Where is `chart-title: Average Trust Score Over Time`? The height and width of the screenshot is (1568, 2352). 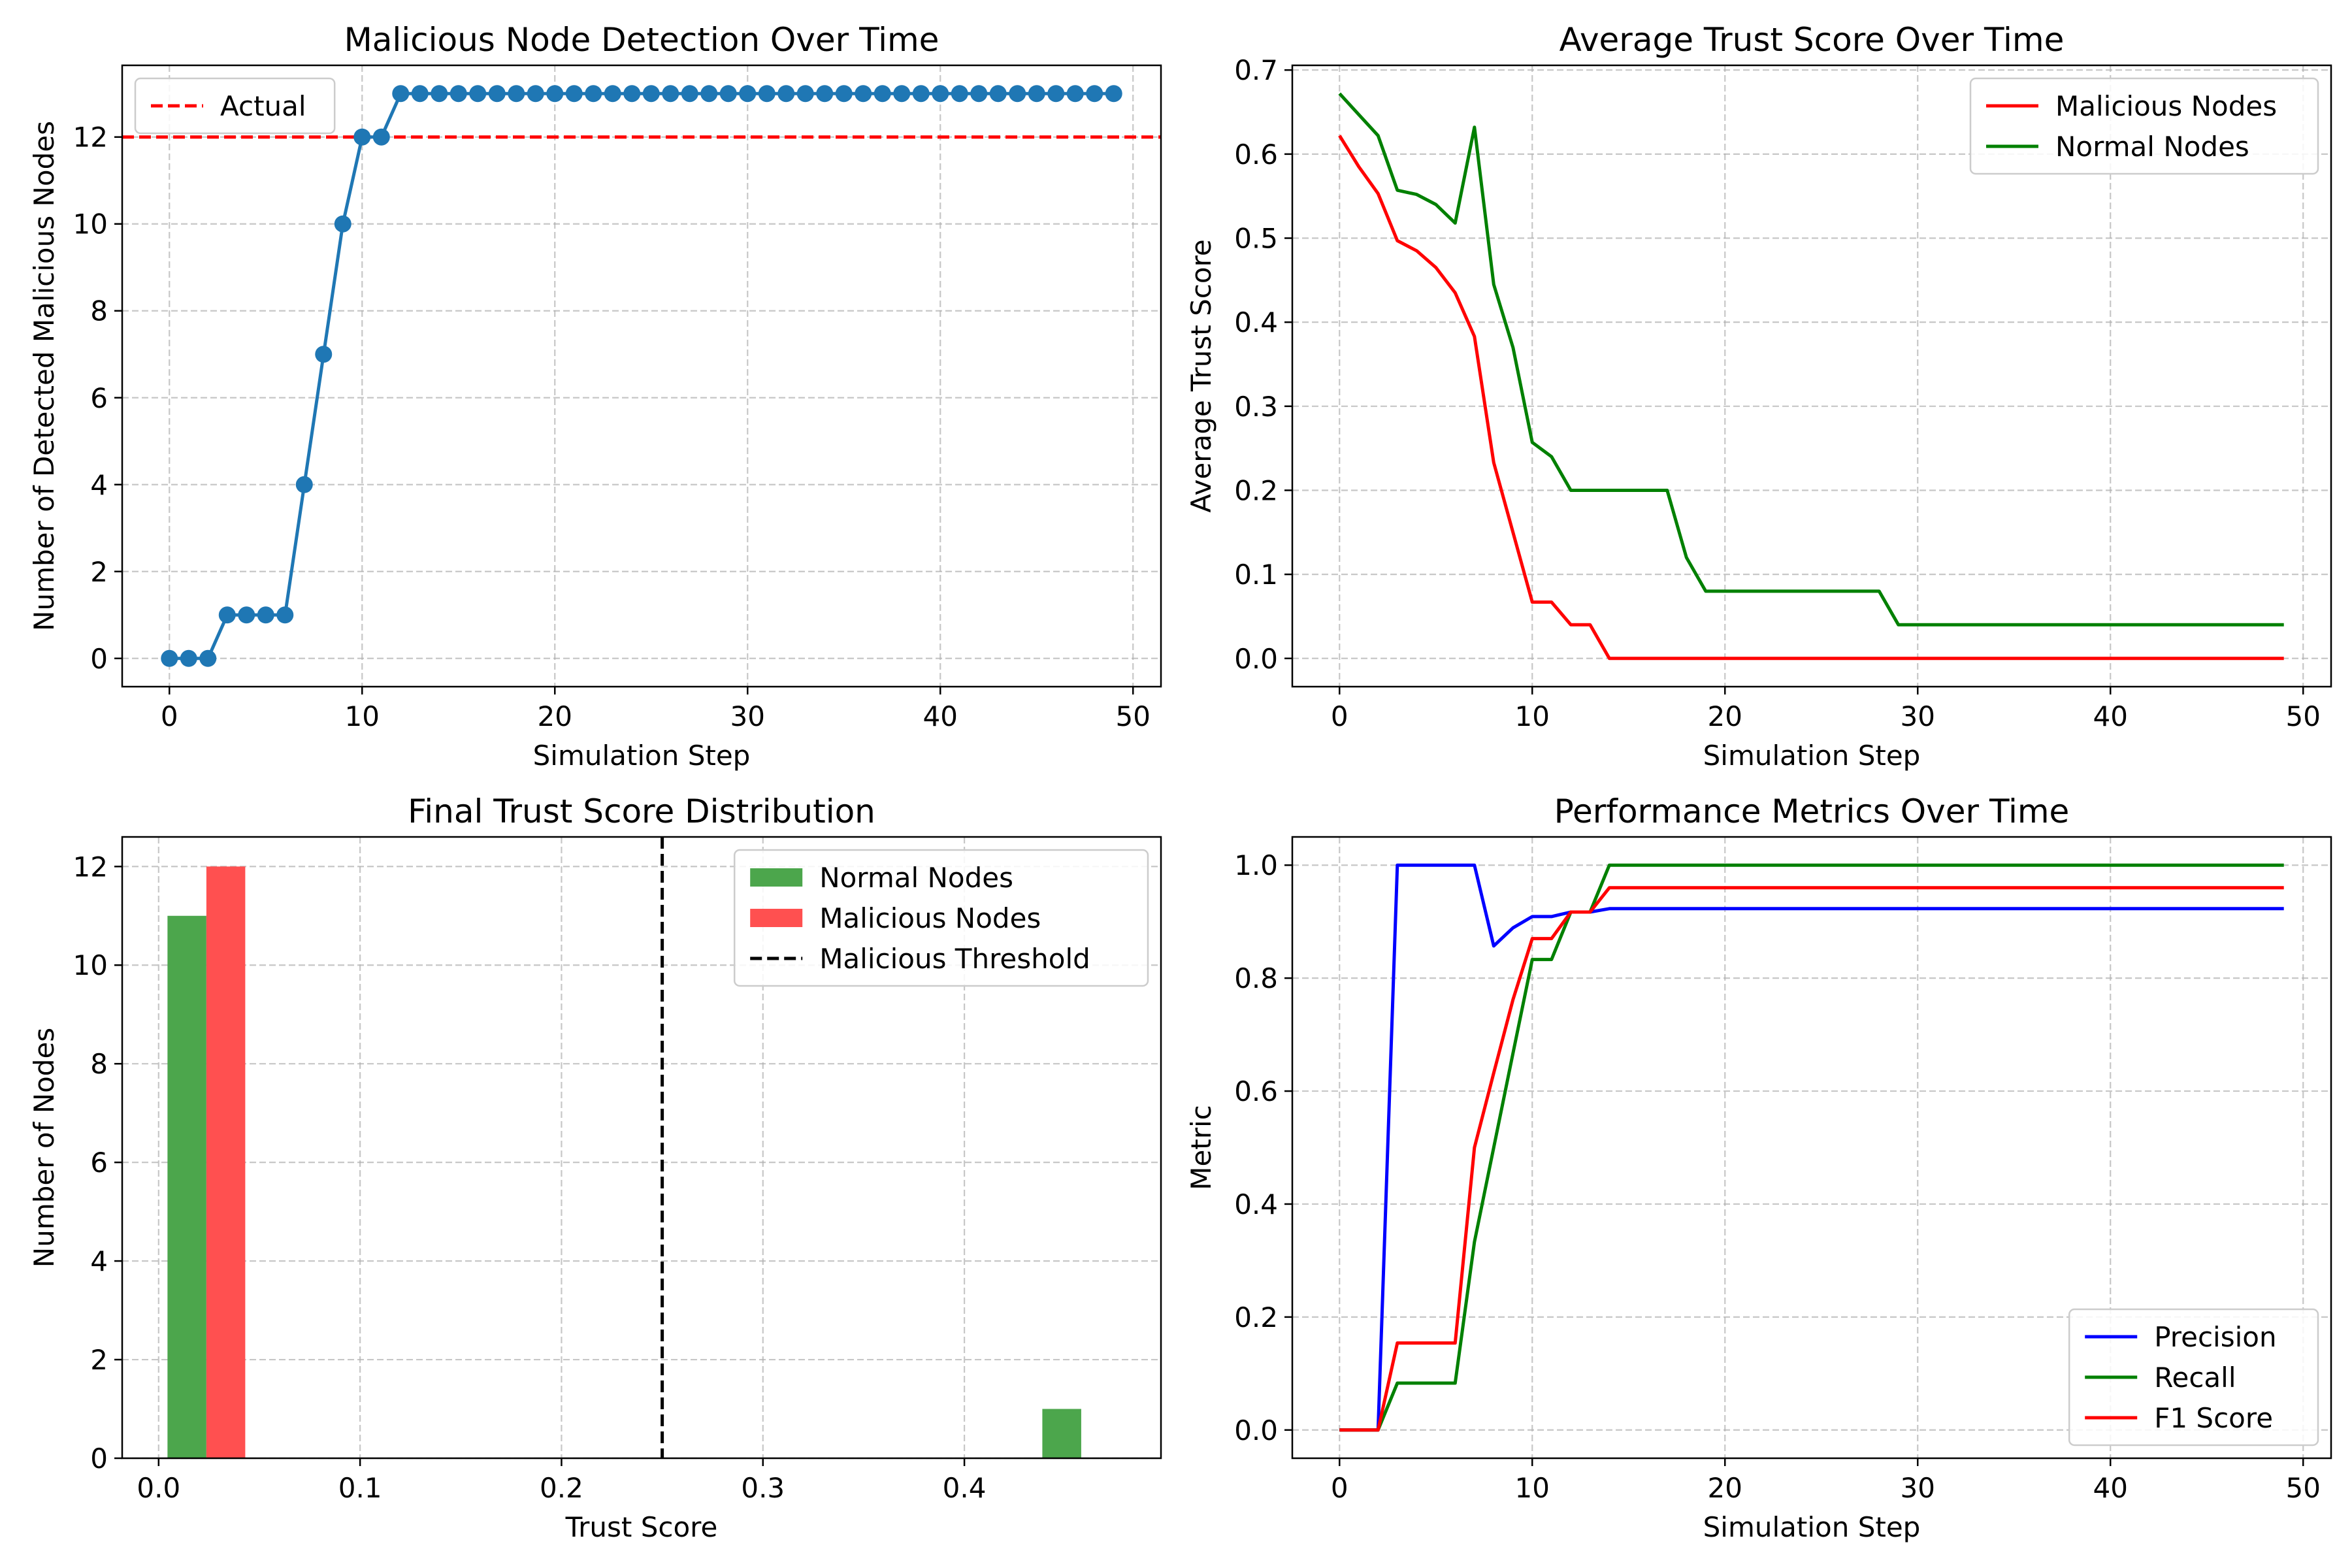
chart-title: Average Trust Score Over Time is located at coordinates (1812, 40).